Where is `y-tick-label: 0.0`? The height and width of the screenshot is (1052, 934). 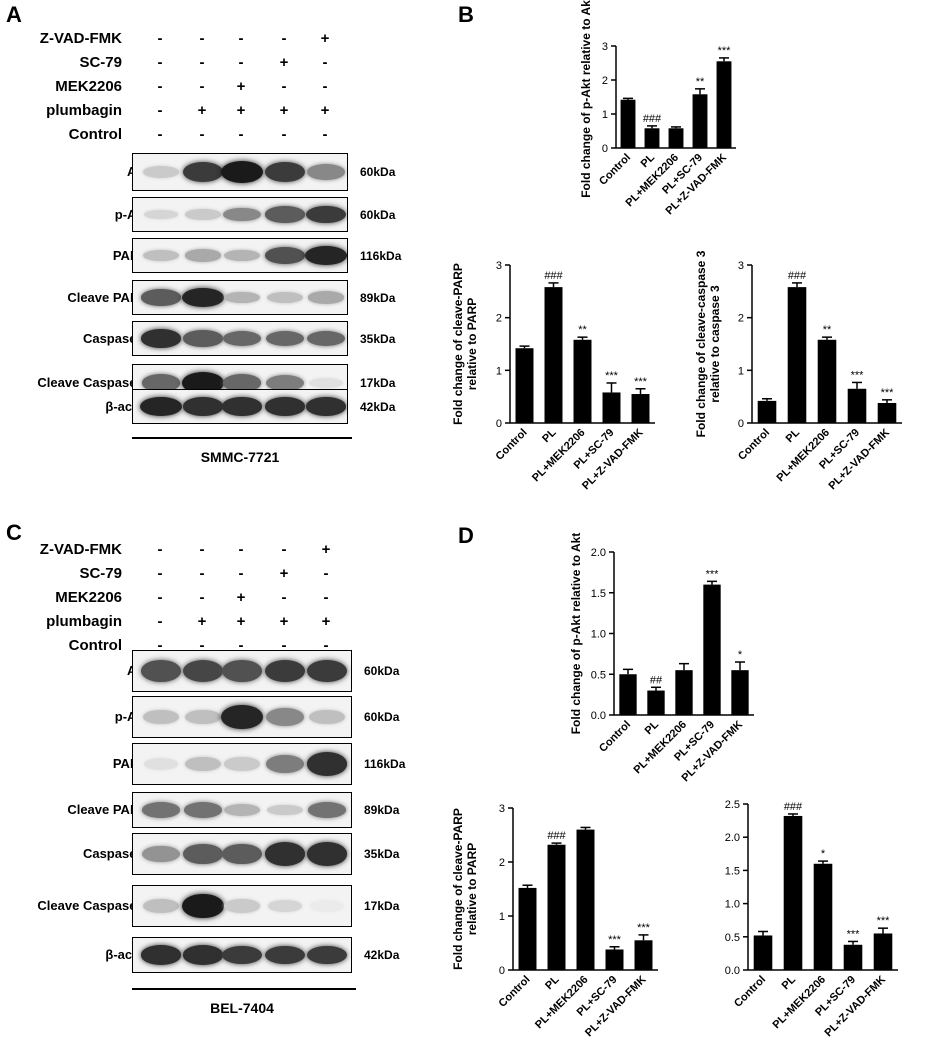
y-tick-label: 0.0 is located at coordinates (732, 971).